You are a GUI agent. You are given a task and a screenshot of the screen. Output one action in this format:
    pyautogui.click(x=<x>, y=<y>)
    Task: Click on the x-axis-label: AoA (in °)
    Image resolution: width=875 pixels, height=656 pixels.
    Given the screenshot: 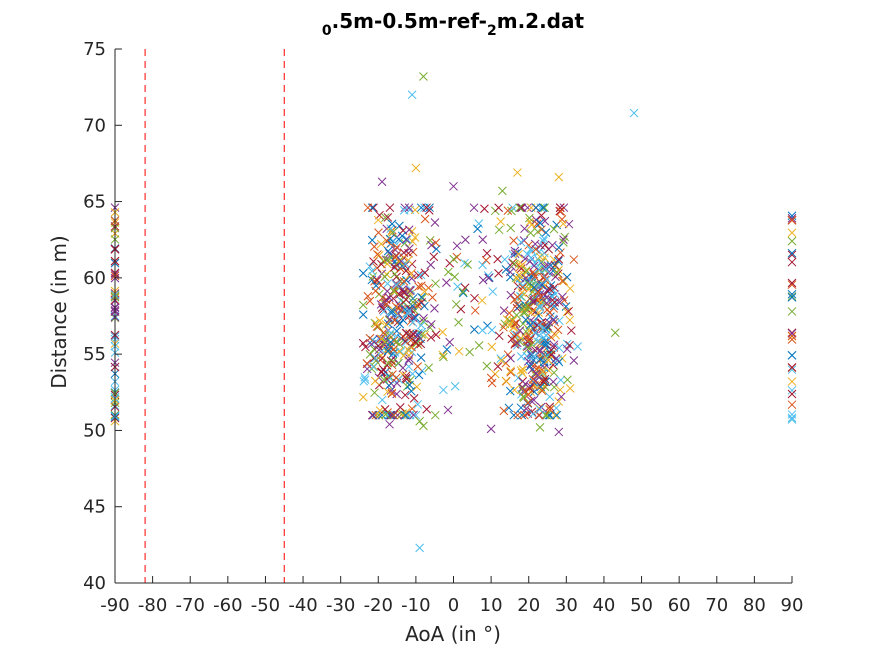 What is the action you would take?
    pyautogui.click(x=453, y=634)
    